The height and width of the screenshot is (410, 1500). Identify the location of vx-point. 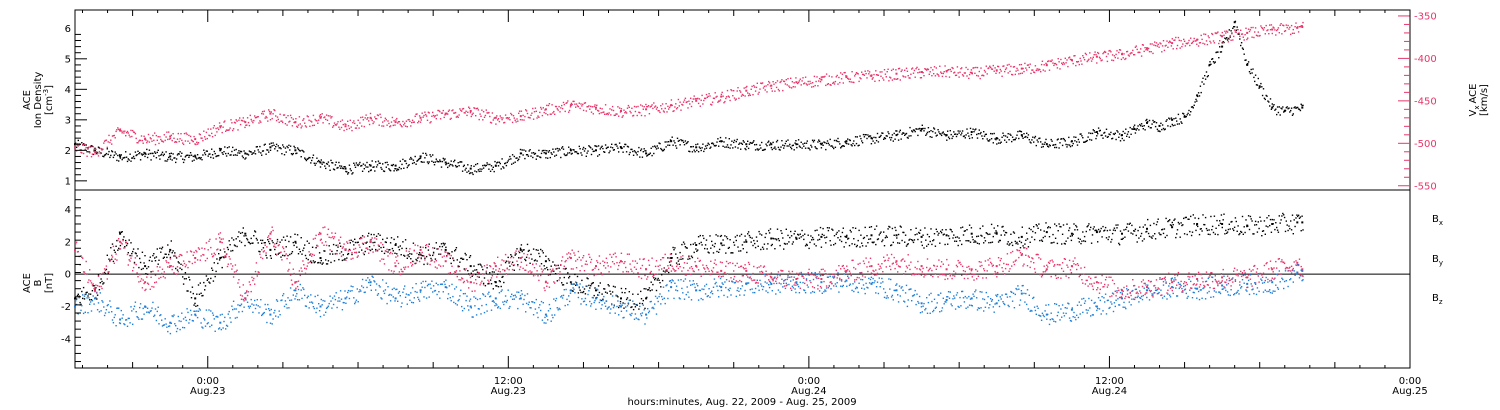
(1172, 43).